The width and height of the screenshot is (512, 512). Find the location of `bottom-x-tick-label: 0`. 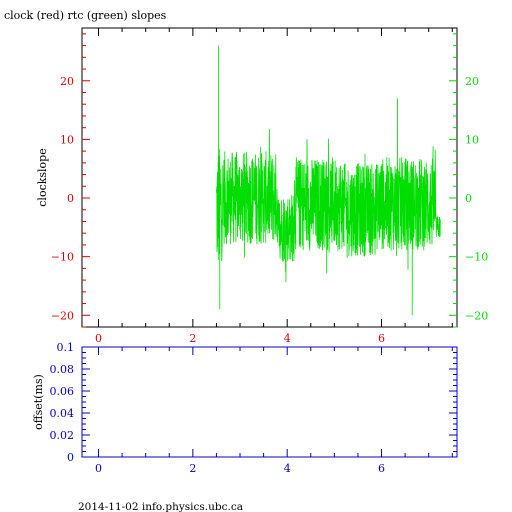

bottom-x-tick-label: 0 is located at coordinates (98, 468).